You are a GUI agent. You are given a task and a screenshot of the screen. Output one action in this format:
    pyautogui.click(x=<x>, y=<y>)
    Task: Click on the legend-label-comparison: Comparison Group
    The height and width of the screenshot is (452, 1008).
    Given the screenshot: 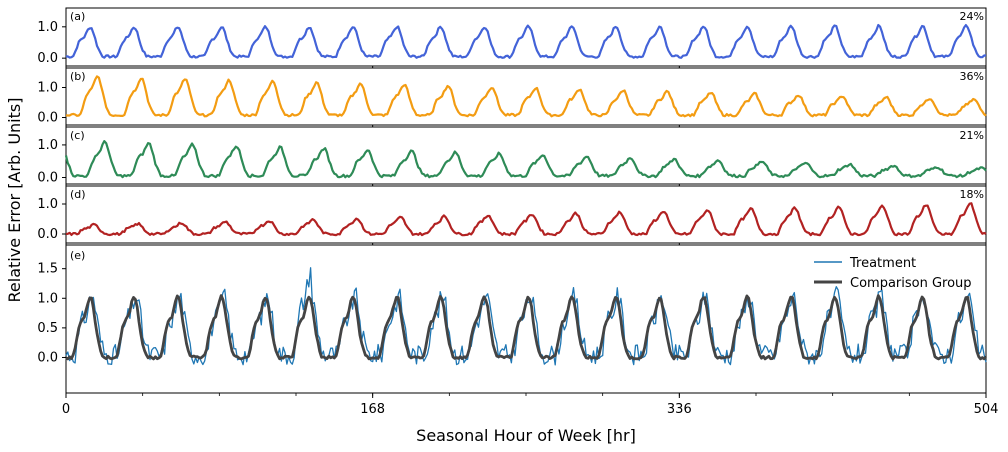 What is the action you would take?
    pyautogui.click(x=911, y=283)
    